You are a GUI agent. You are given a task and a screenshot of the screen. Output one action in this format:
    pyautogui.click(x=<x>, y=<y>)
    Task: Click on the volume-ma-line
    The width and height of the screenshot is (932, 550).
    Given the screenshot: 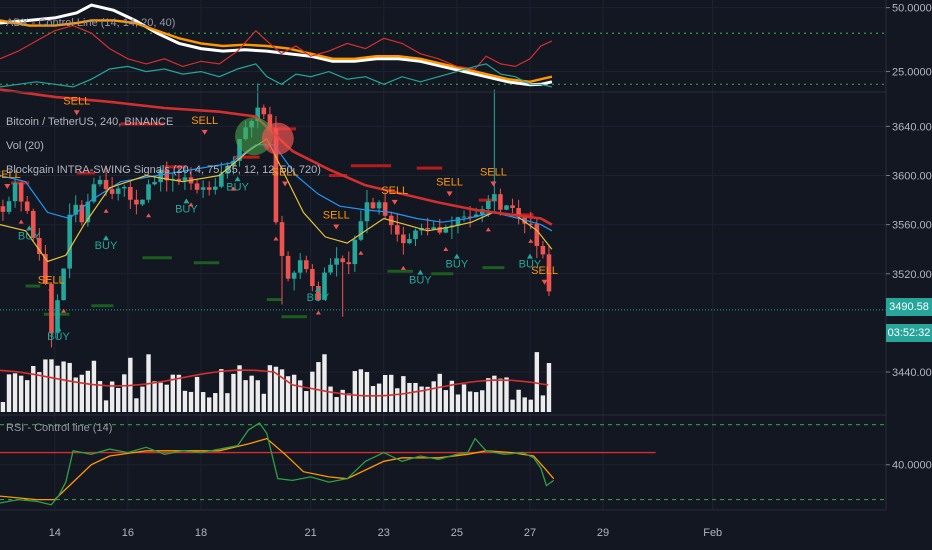 What is the action you would take?
    pyautogui.click(x=274, y=383)
    